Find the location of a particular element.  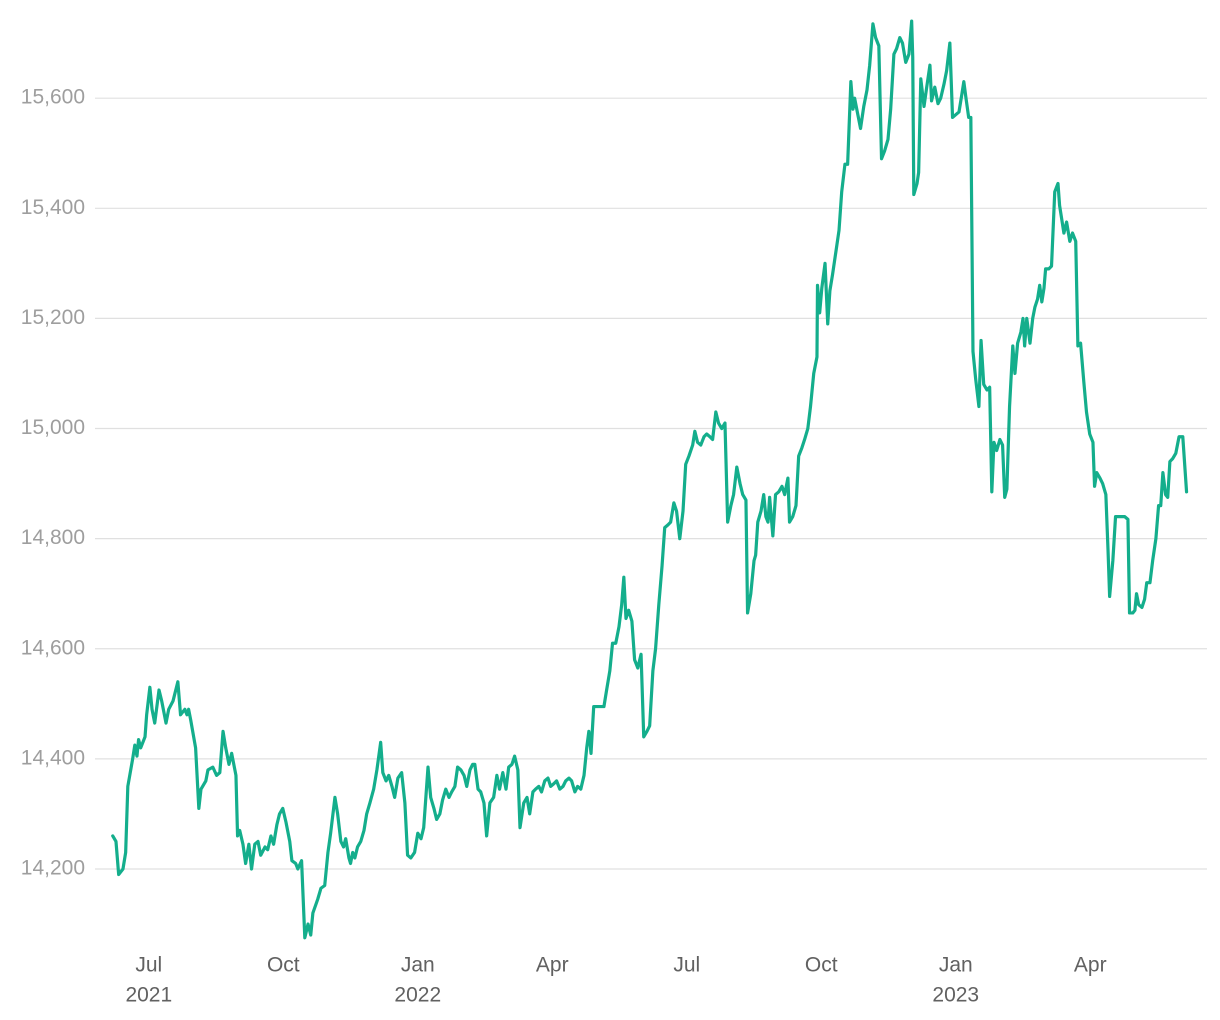

y-tick-label: 14,600 is located at coordinates (53, 647).